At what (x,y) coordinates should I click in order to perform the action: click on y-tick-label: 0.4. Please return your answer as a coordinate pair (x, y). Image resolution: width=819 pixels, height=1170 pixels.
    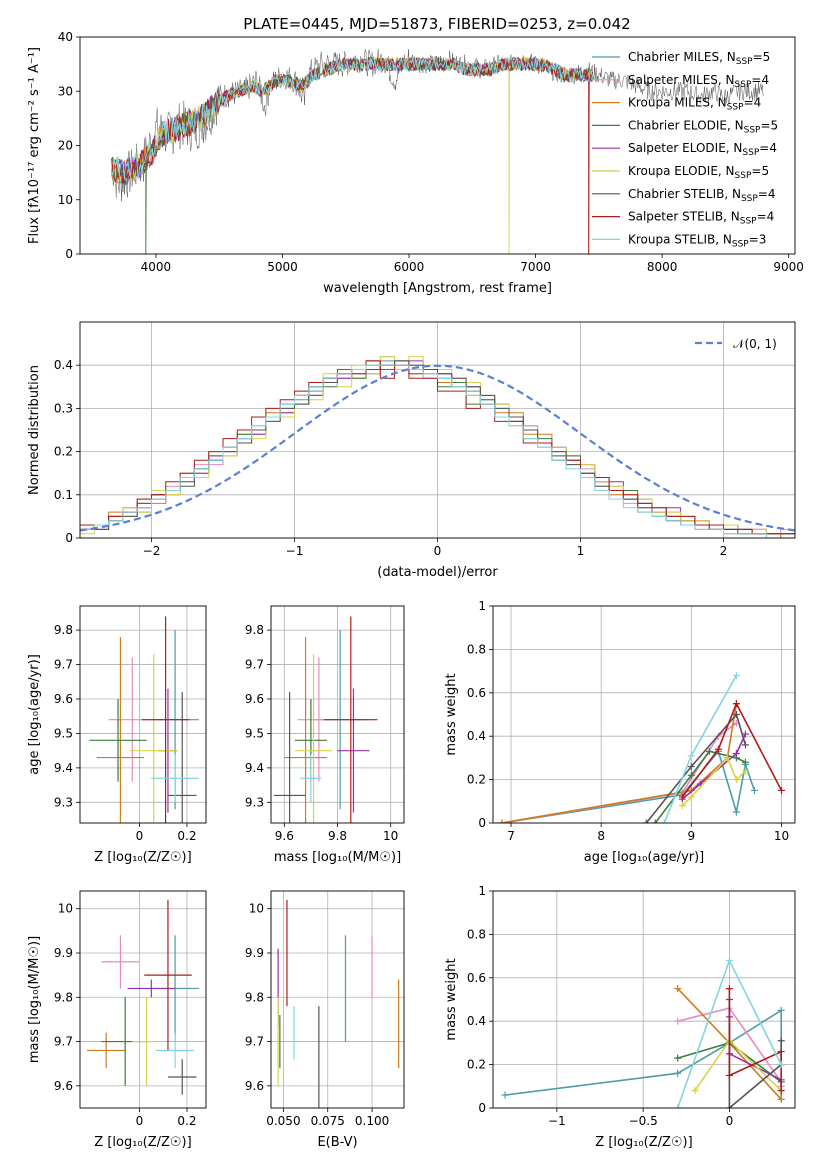
    Looking at the image, I should click on (476, 1021).